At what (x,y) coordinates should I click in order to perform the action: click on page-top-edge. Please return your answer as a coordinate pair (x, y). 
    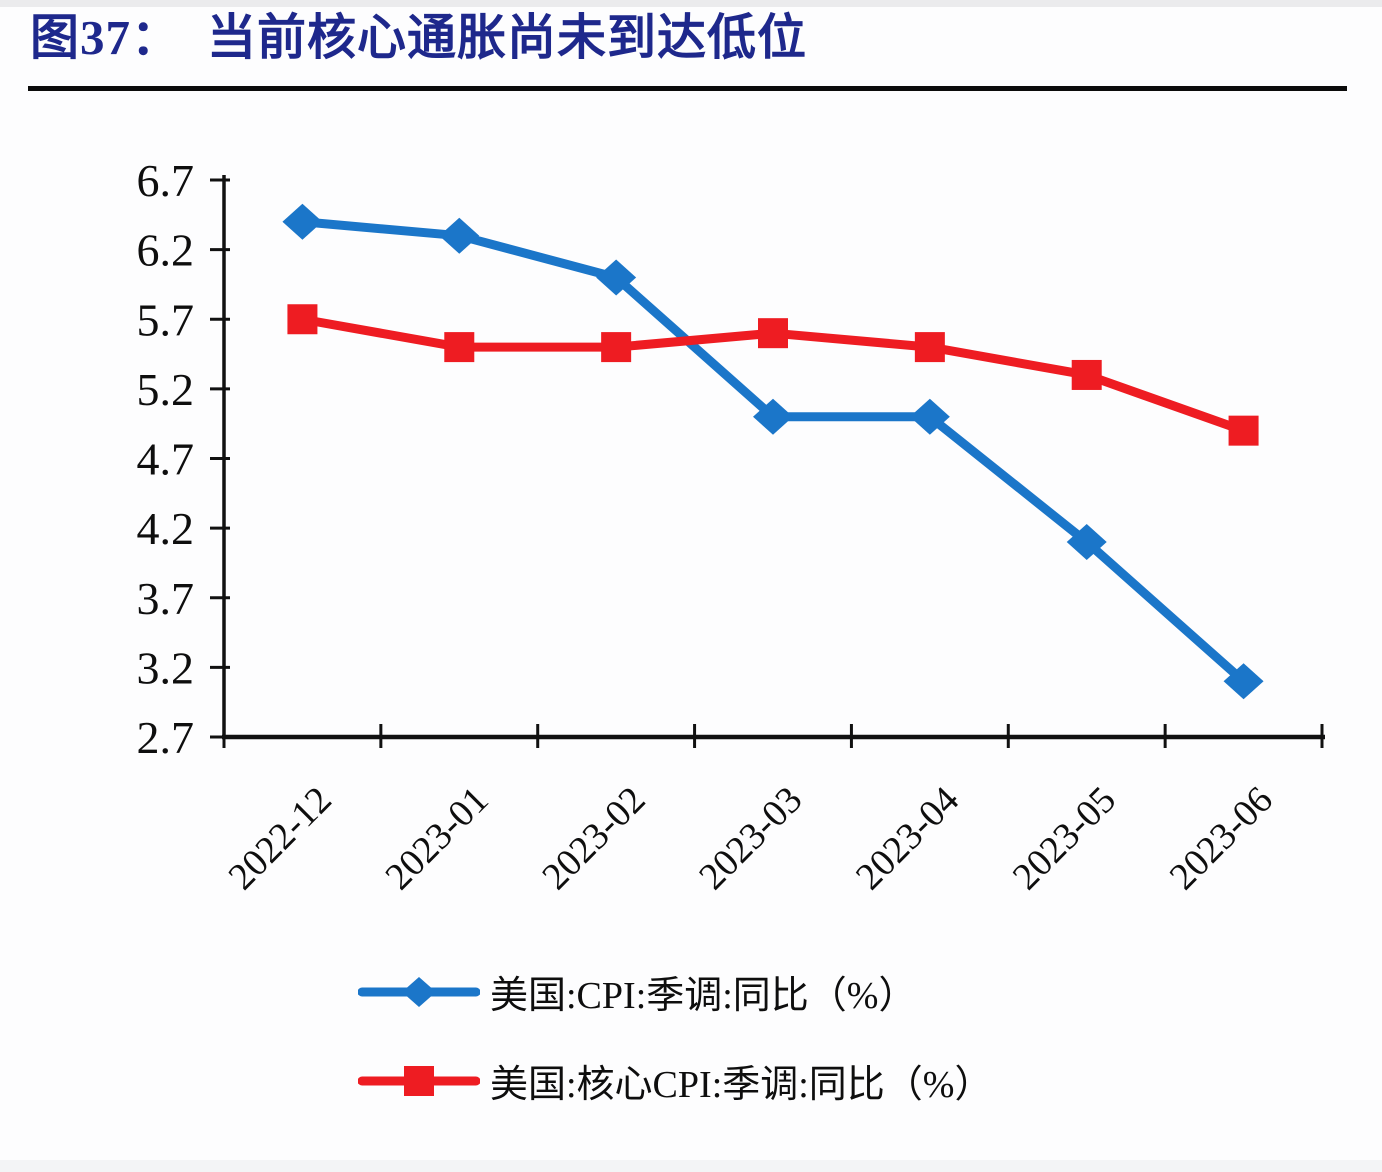
    Looking at the image, I should click on (691, 3).